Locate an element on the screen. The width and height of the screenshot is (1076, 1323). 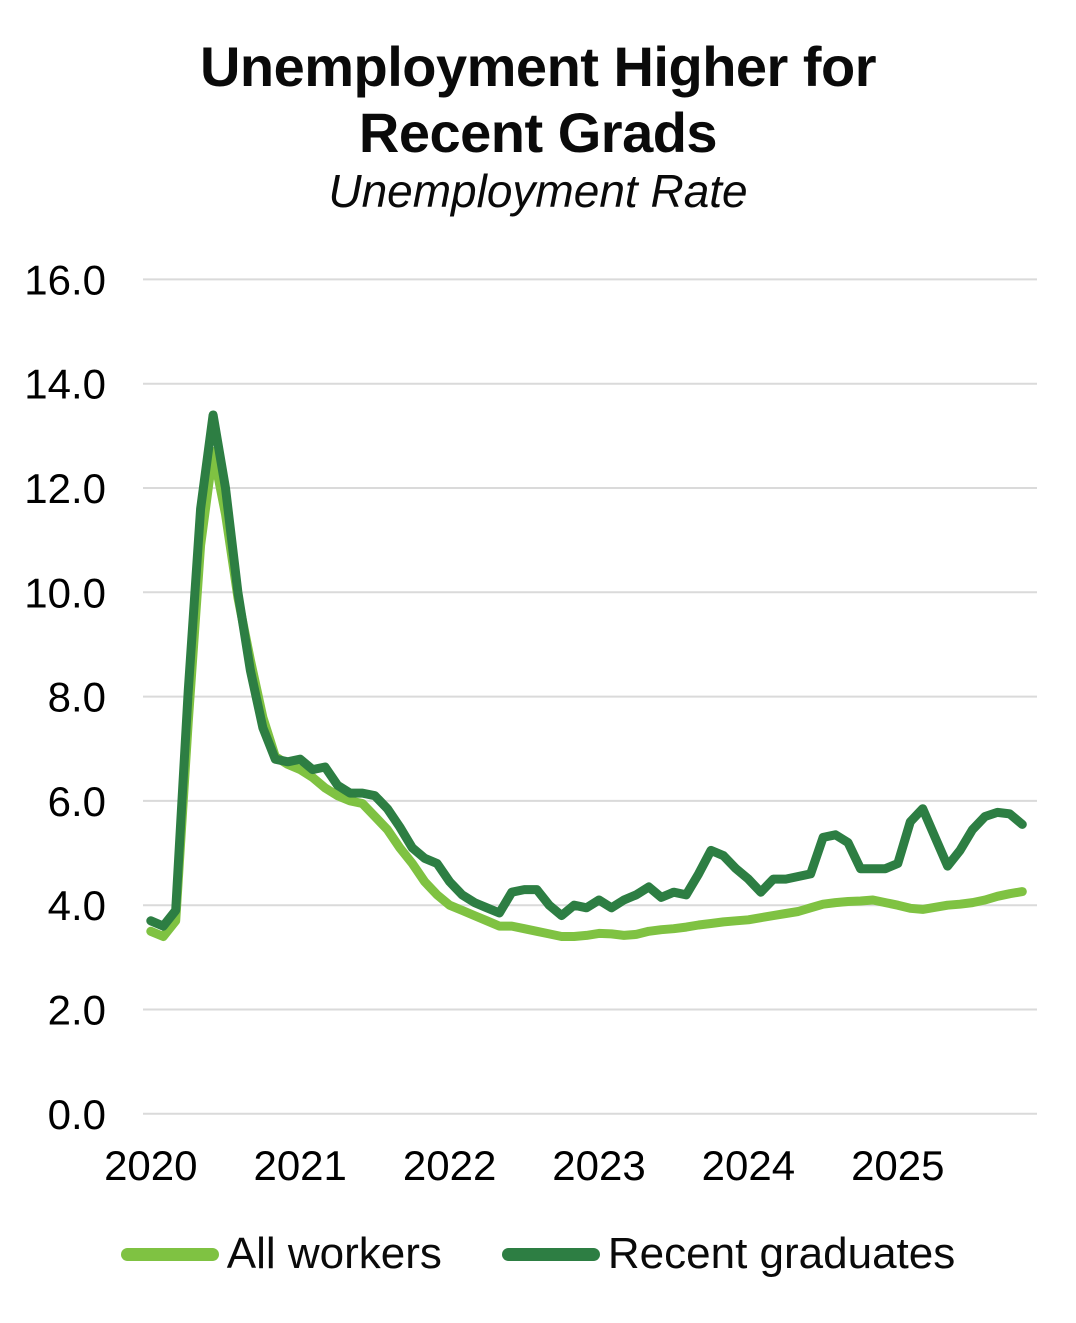
legend-item-recent-graduates: Recent graduates is located at coordinates (728, 1254).